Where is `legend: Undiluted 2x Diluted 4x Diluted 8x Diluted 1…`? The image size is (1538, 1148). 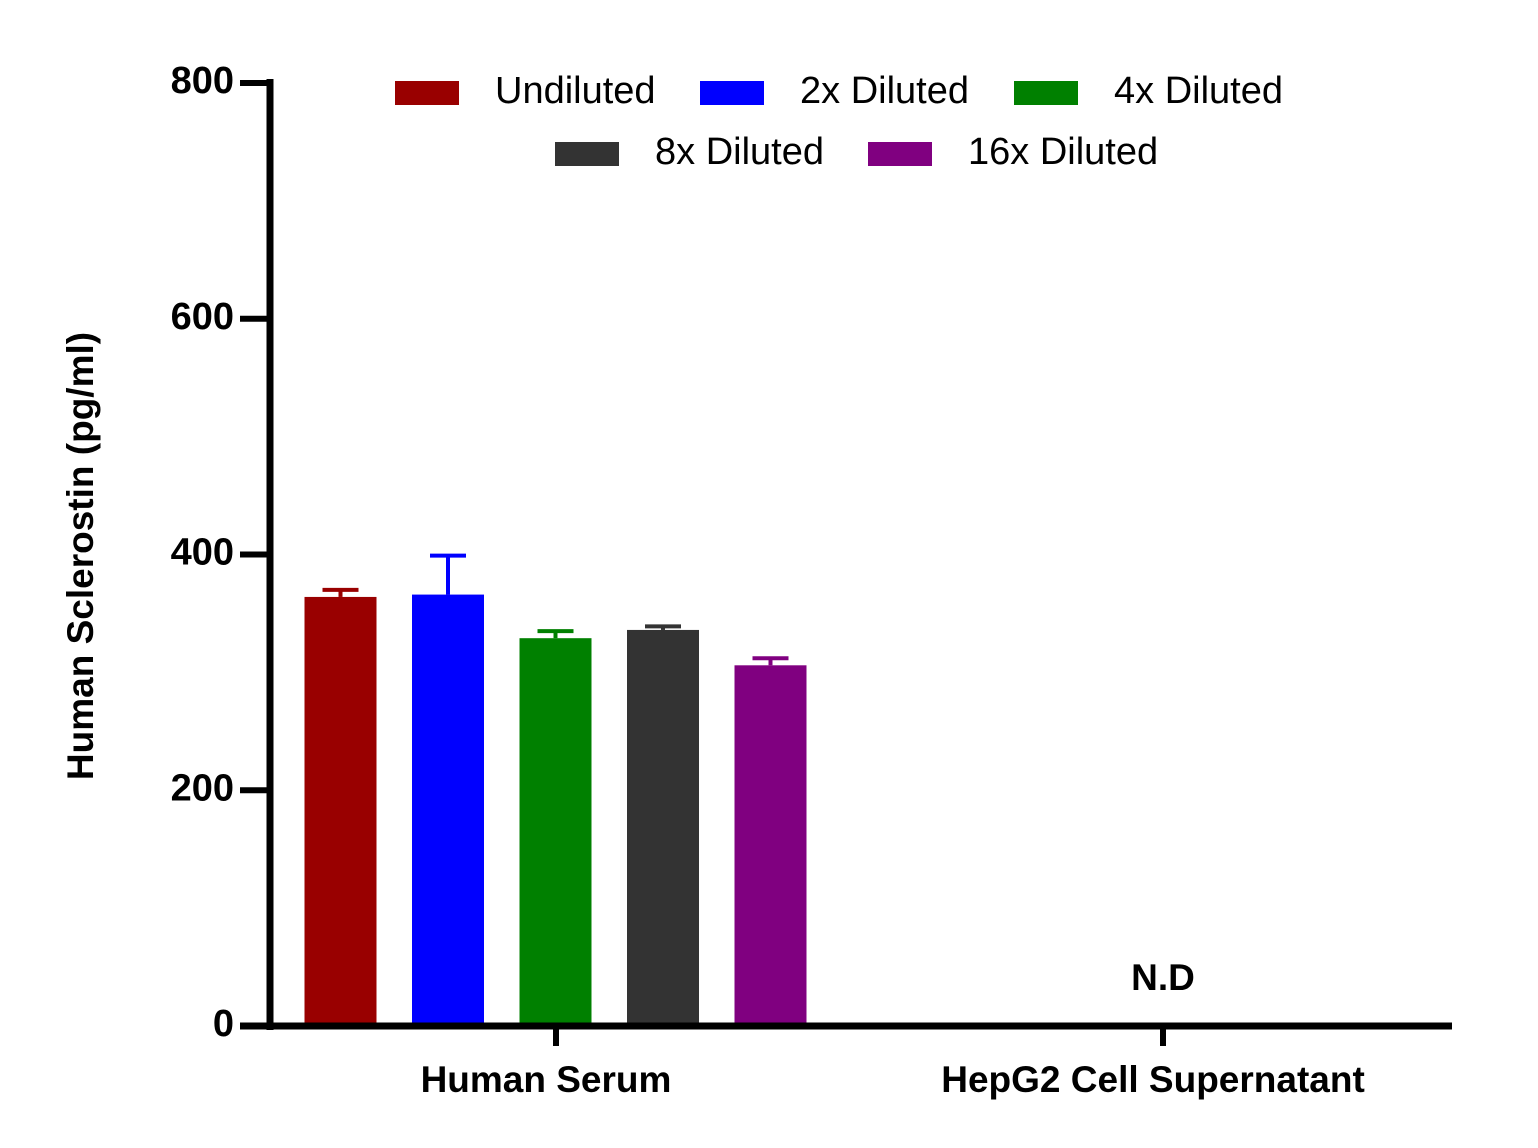 legend: Undiluted 2x Diluted 4x Diluted 8x Diluted 1… is located at coordinates (839, 121).